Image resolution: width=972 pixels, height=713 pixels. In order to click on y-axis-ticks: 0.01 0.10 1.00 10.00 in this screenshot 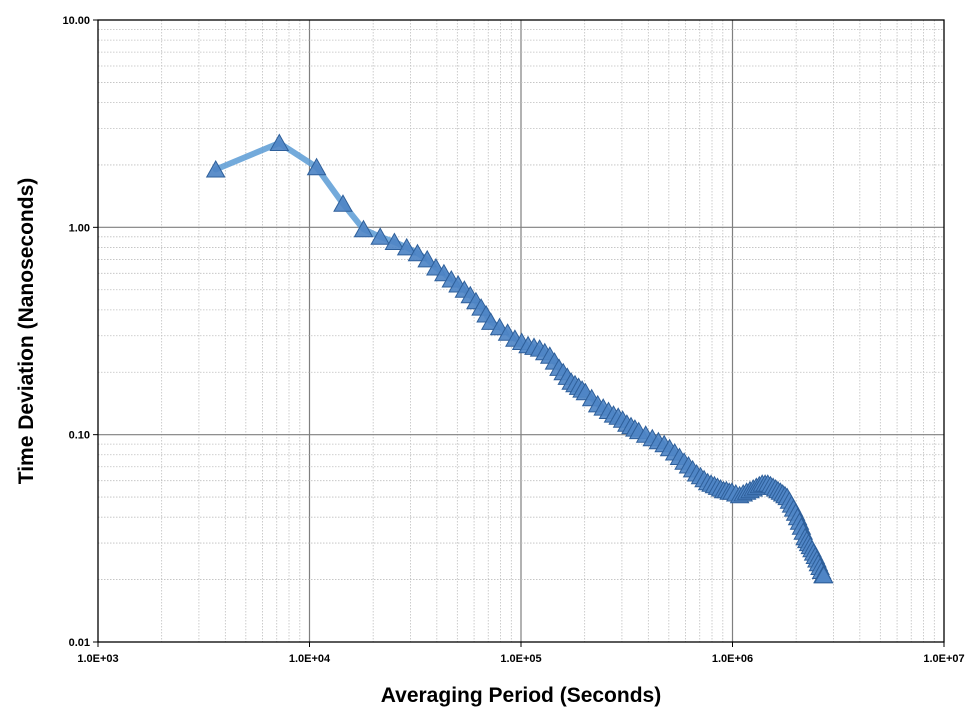, I will do `click(80, 332)`.